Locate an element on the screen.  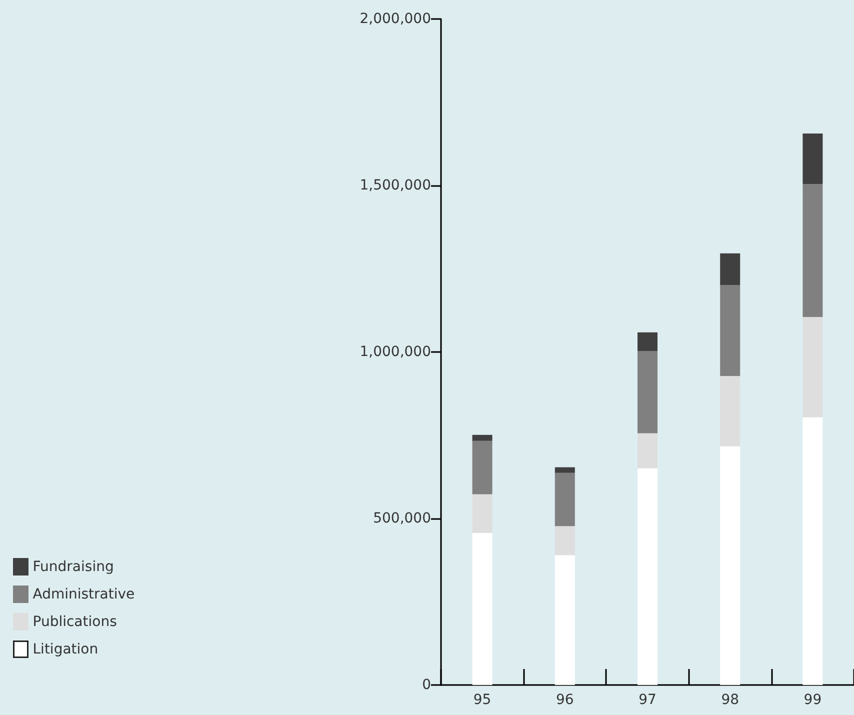
legend-label: Fundraising is located at coordinates (73, 566).